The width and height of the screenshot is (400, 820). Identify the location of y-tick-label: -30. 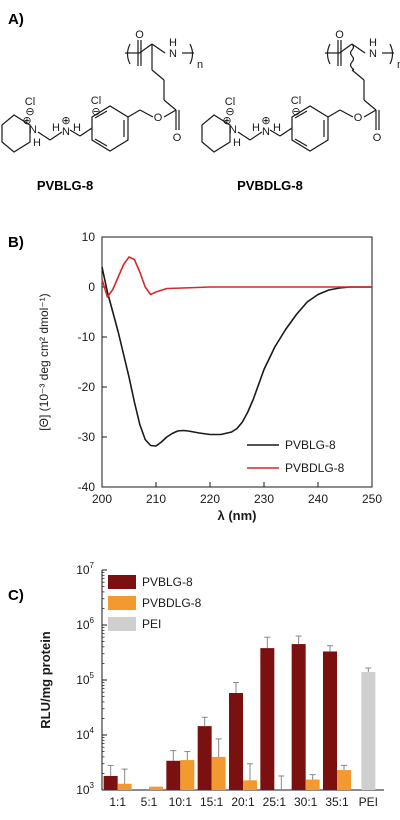
(87, 437).